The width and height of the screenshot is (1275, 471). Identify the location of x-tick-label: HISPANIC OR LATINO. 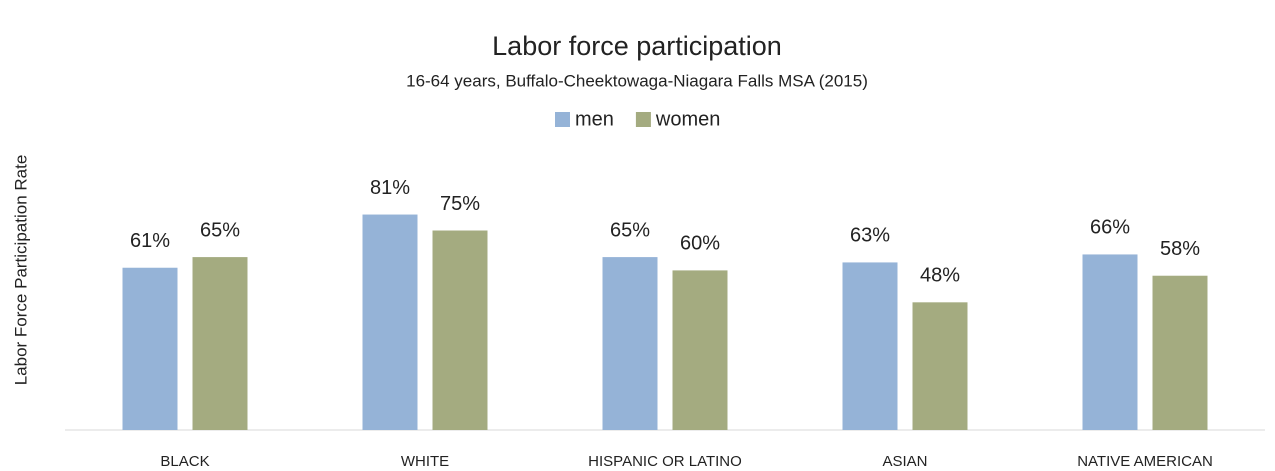
(665, 461).